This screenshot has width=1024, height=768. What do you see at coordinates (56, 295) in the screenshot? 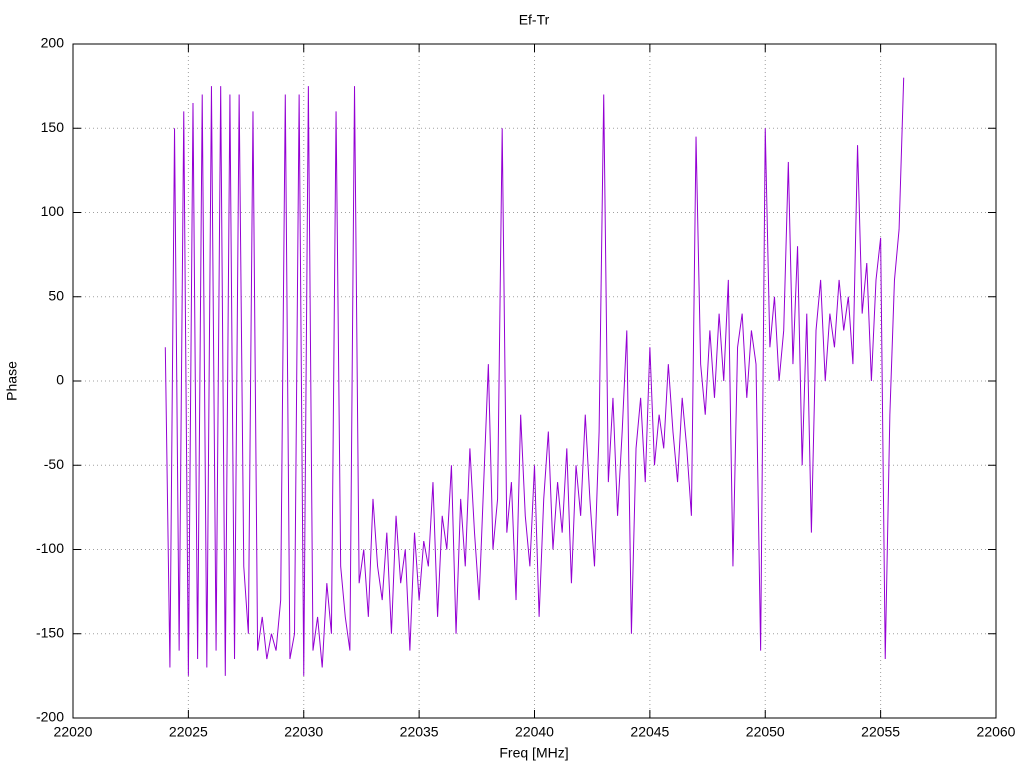
I see `y-tick-label: 50` at bounding box center [56, 295].